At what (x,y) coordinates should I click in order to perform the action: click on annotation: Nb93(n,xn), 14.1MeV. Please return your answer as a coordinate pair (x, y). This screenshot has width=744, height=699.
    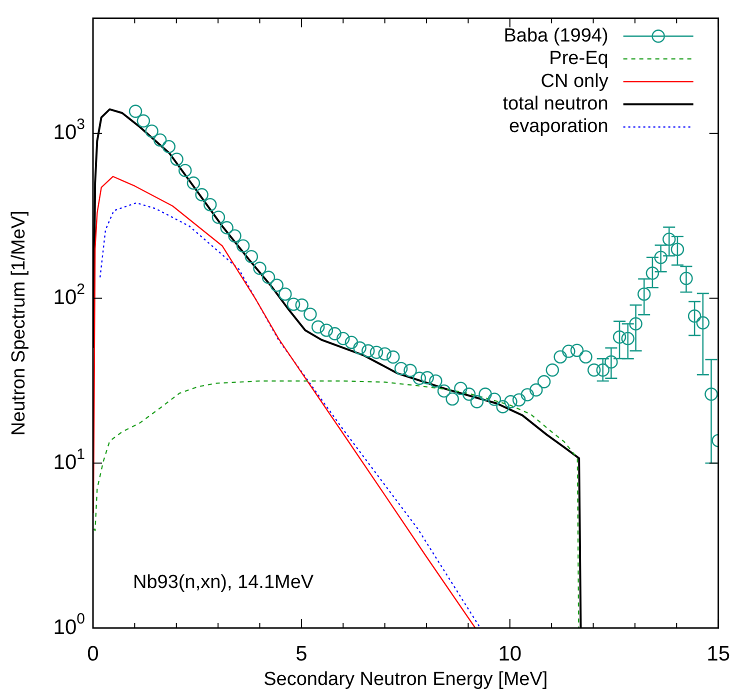
    Looking at the image, I should click on (223, 583).